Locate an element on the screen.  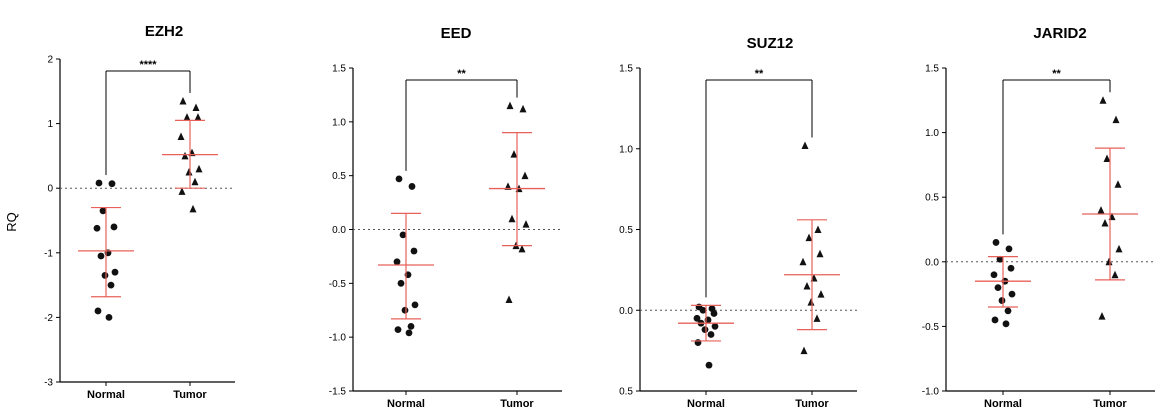
y-tick-label: -3 is located at coordinates (48, 383).